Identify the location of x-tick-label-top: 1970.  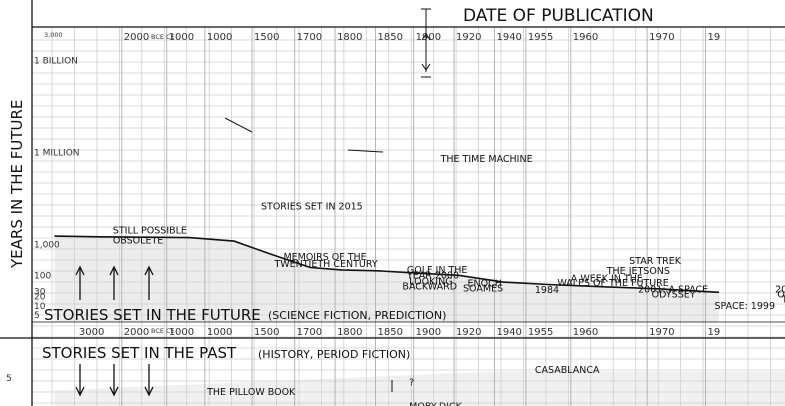
(661, 37).